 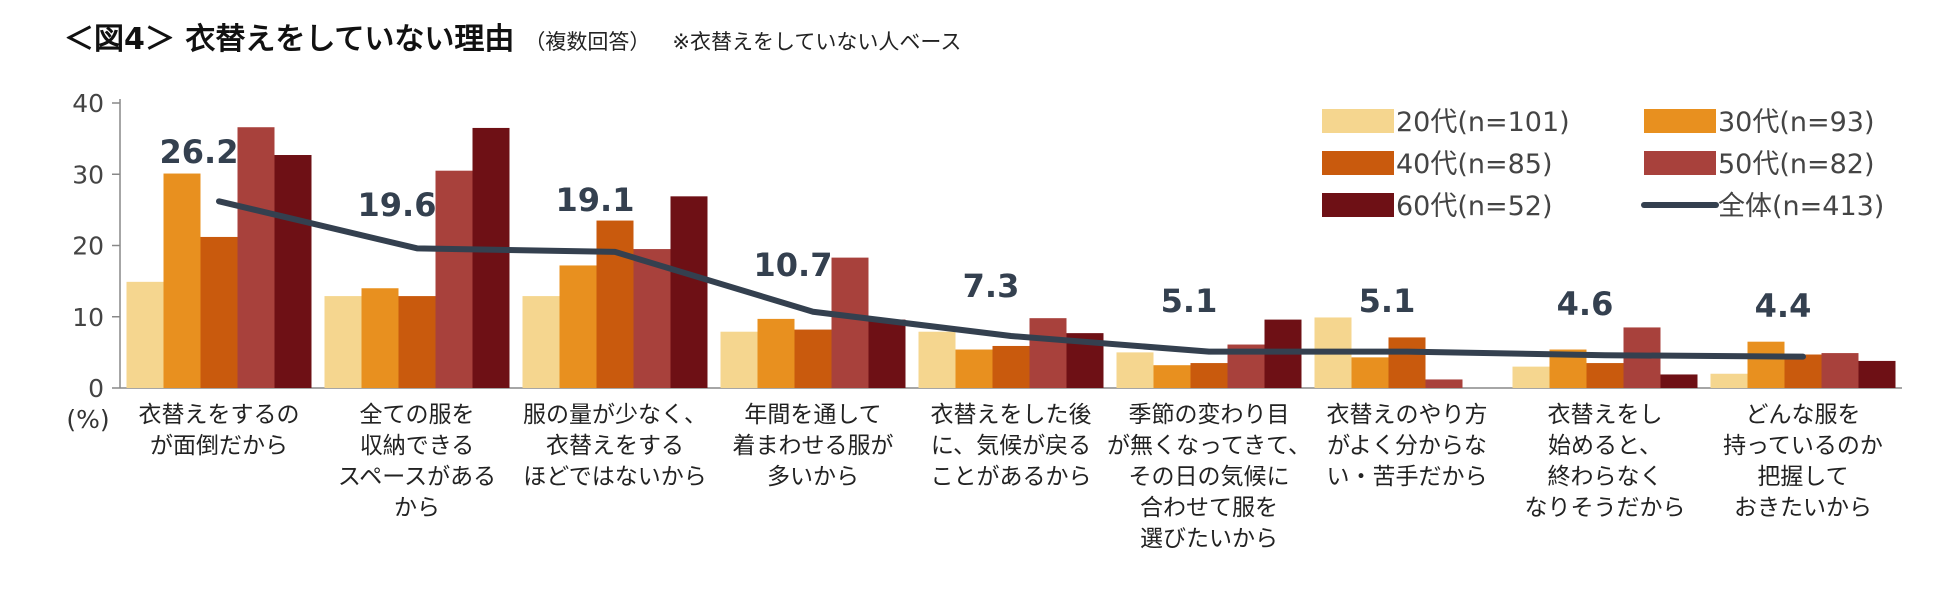 What do you see at coordinates (1407, 415) in the screenshot?
I see `category-label-line: 衣替えのやり方` at bounding box center [1407, 415].